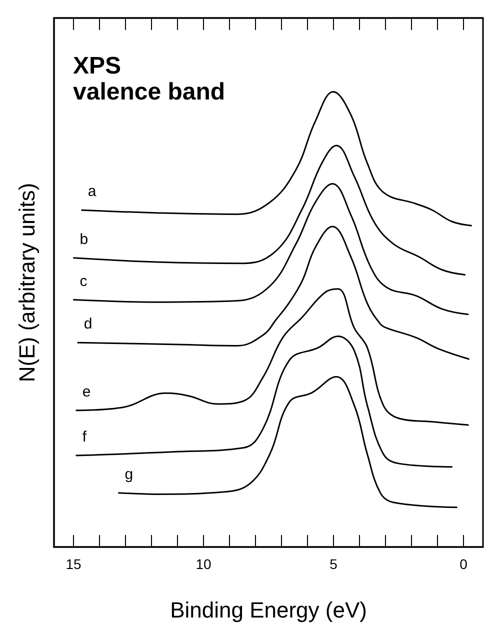  Describe the element at coordinates (86, 391) in the screenshot. I see `series-label: e` at that location.